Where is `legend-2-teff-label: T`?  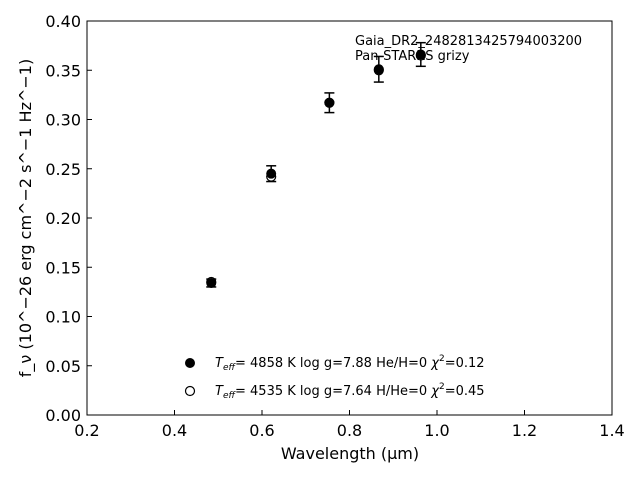
legend-2-teff-label: T is located at coordinates (219, 391).